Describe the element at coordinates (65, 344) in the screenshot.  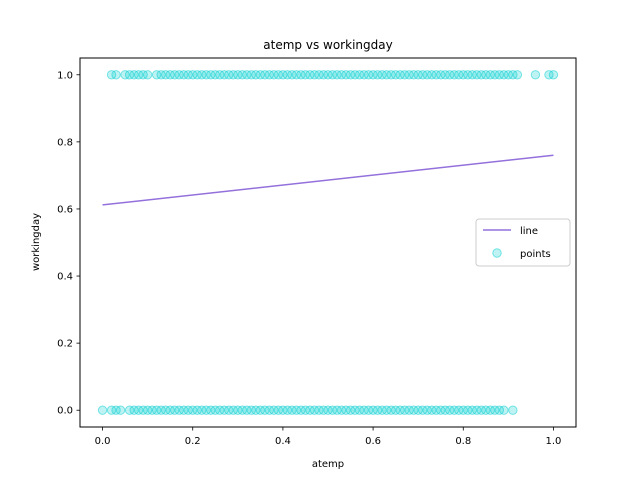
I see `y-tick-label: 0.2` at that location.